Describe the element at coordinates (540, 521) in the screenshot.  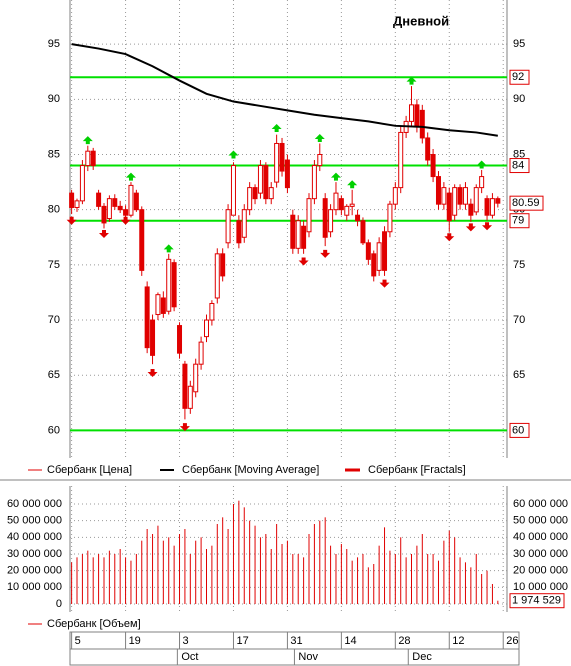
I see `y-tick-label: 50 000 000` at that location.